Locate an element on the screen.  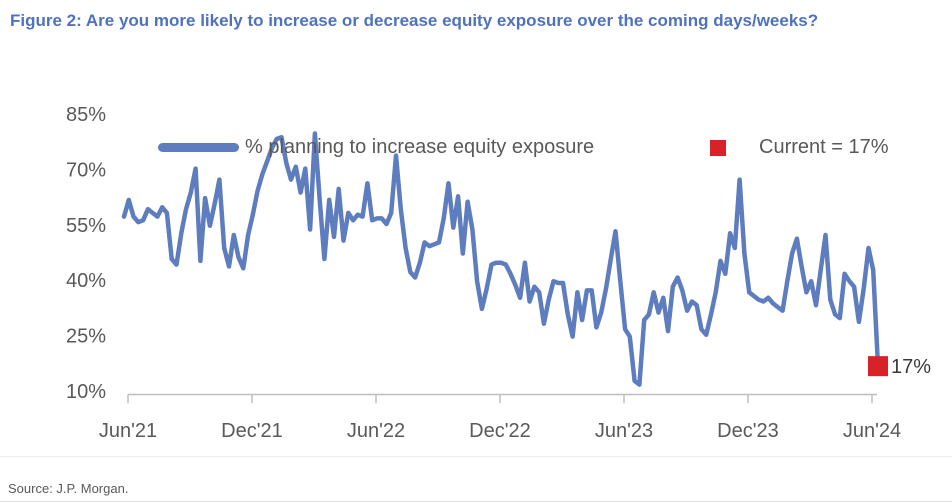
legend-series-label: % planning to increase equity exposure is located at coordinates (420, 147).